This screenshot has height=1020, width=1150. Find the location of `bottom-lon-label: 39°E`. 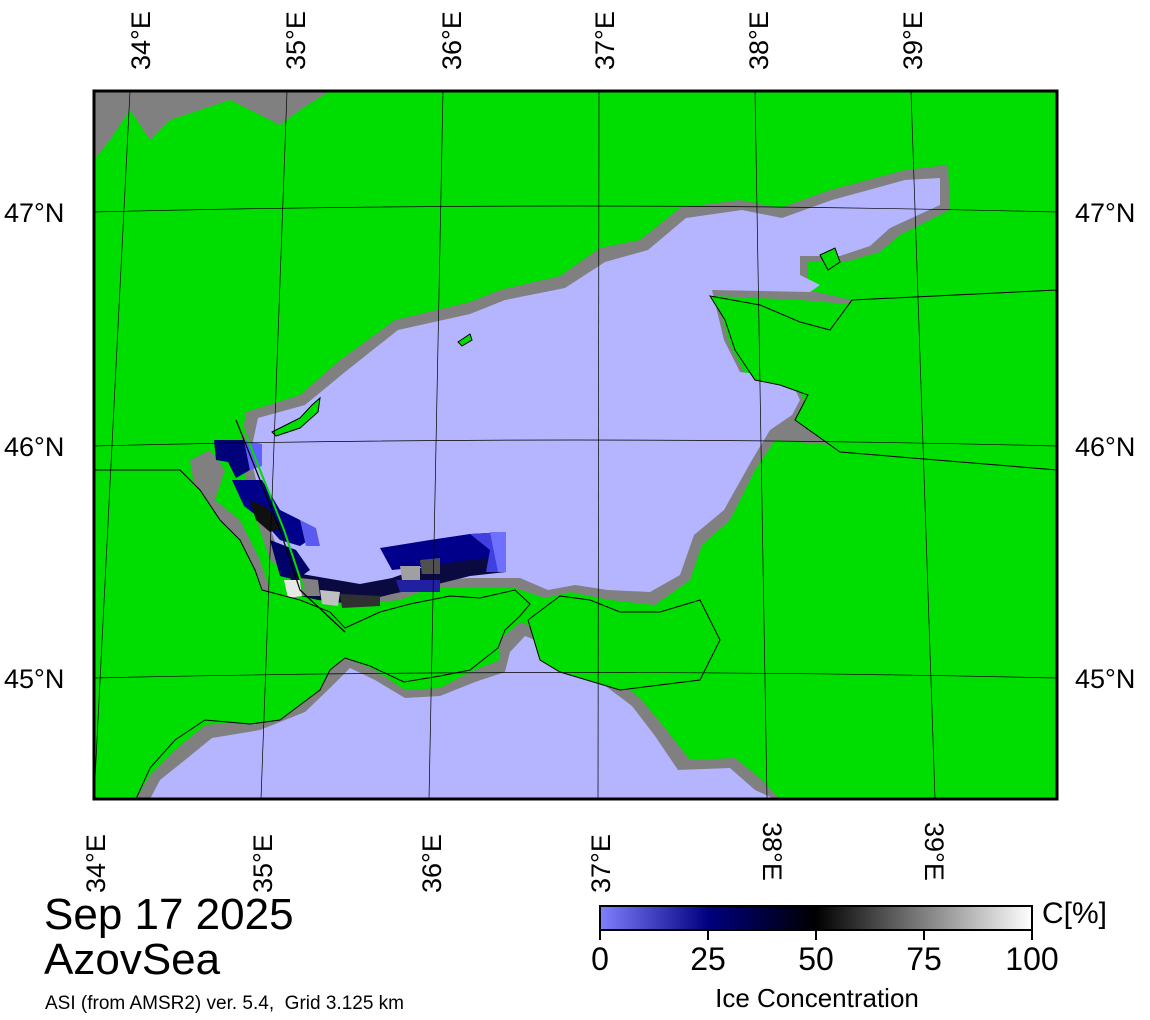

bottom-lon-label: 39°E is located at coordinates (934, 851).